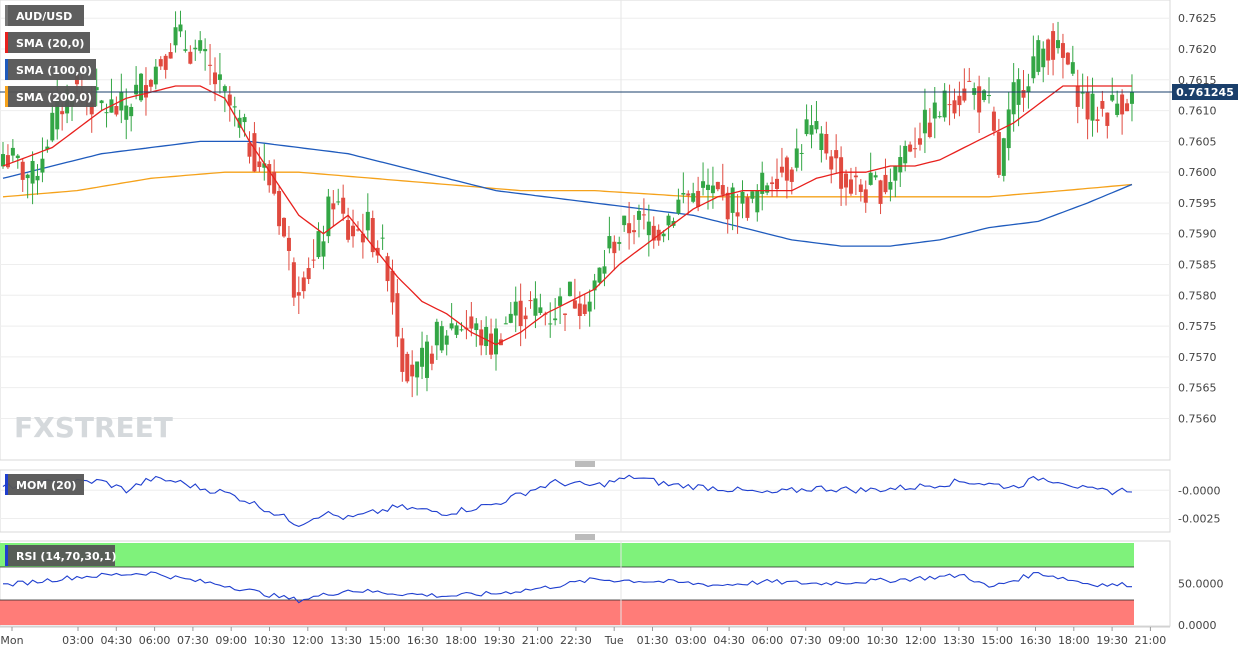 This screenshot has width=1242, height=653. What do you see at coordinates (6, 15) in the screenshot?
I see `legend-symbol-marker` at bounding box center [6, 15].